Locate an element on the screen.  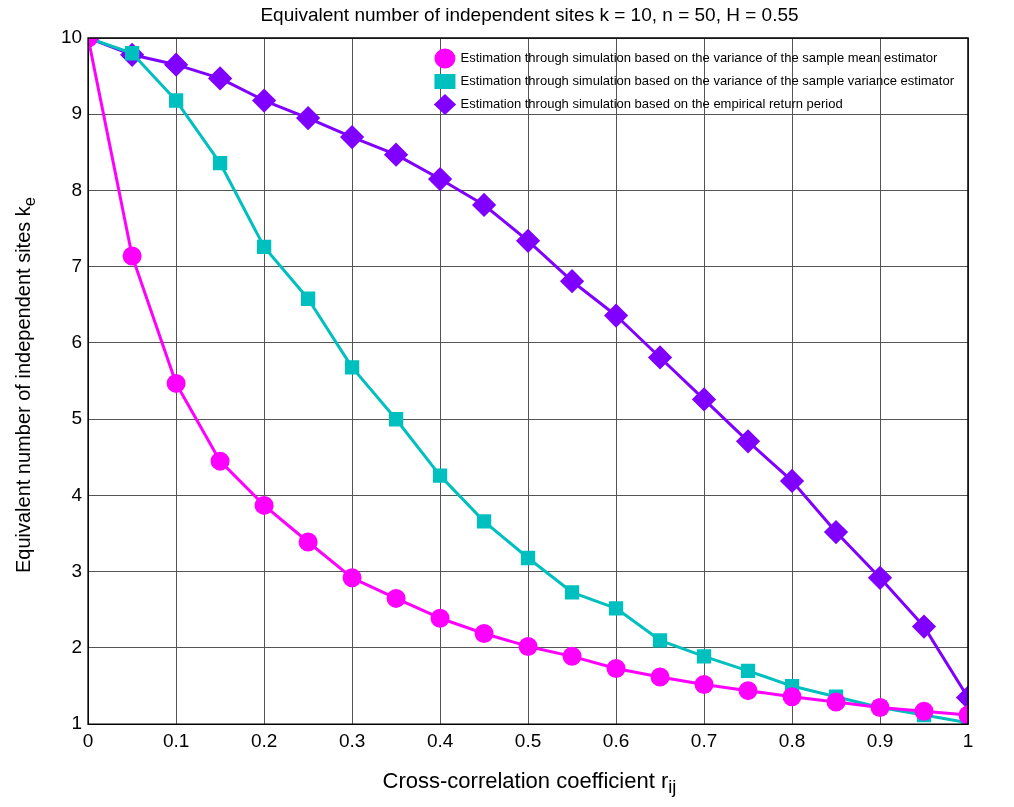
x-tick-label: 1 is located at coordinates (968, 740).